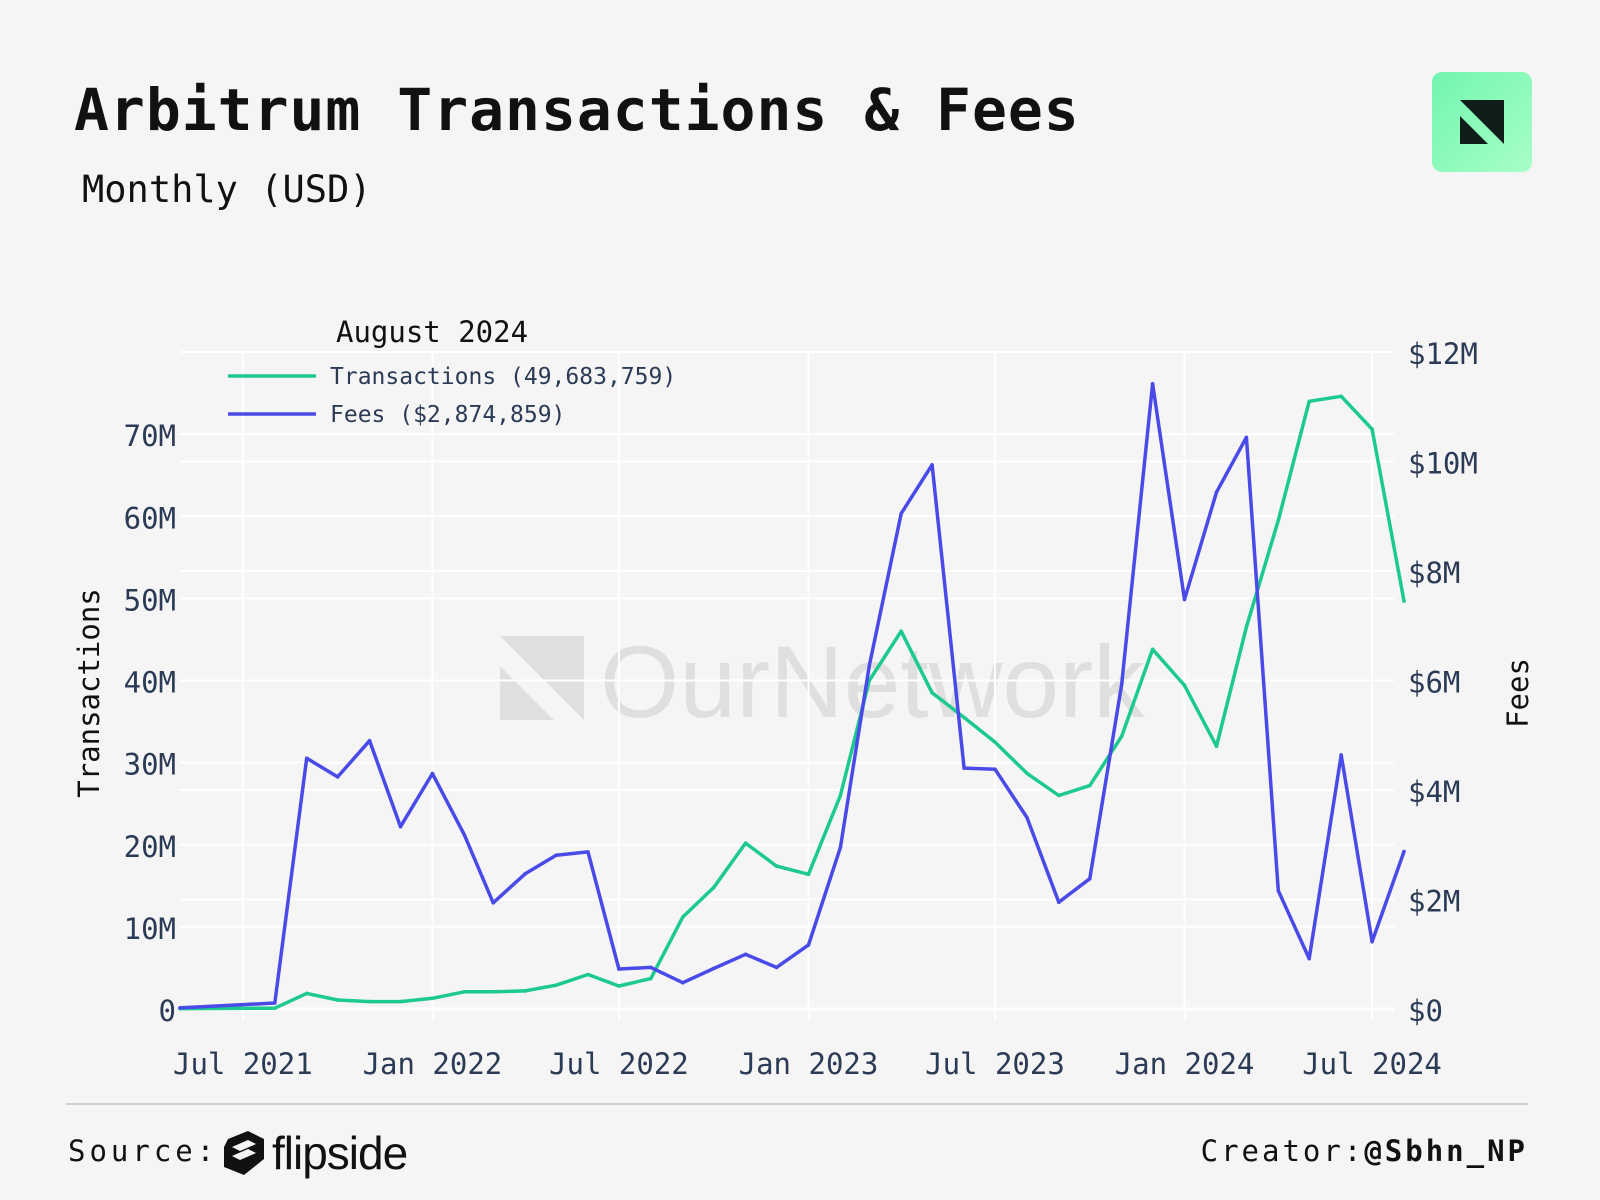  I want to click on y-right-tick-label: $8M, so click(1434, 573).